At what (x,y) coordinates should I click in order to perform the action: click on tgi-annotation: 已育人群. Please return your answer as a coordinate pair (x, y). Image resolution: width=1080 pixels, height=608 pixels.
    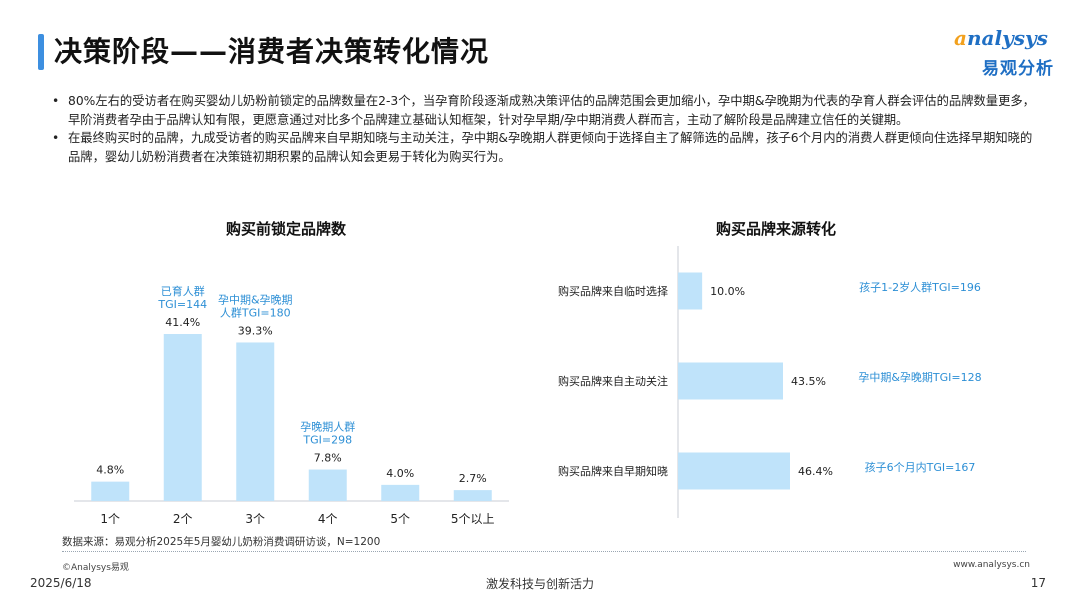
    Looking at the image, I should click on (183, 291).